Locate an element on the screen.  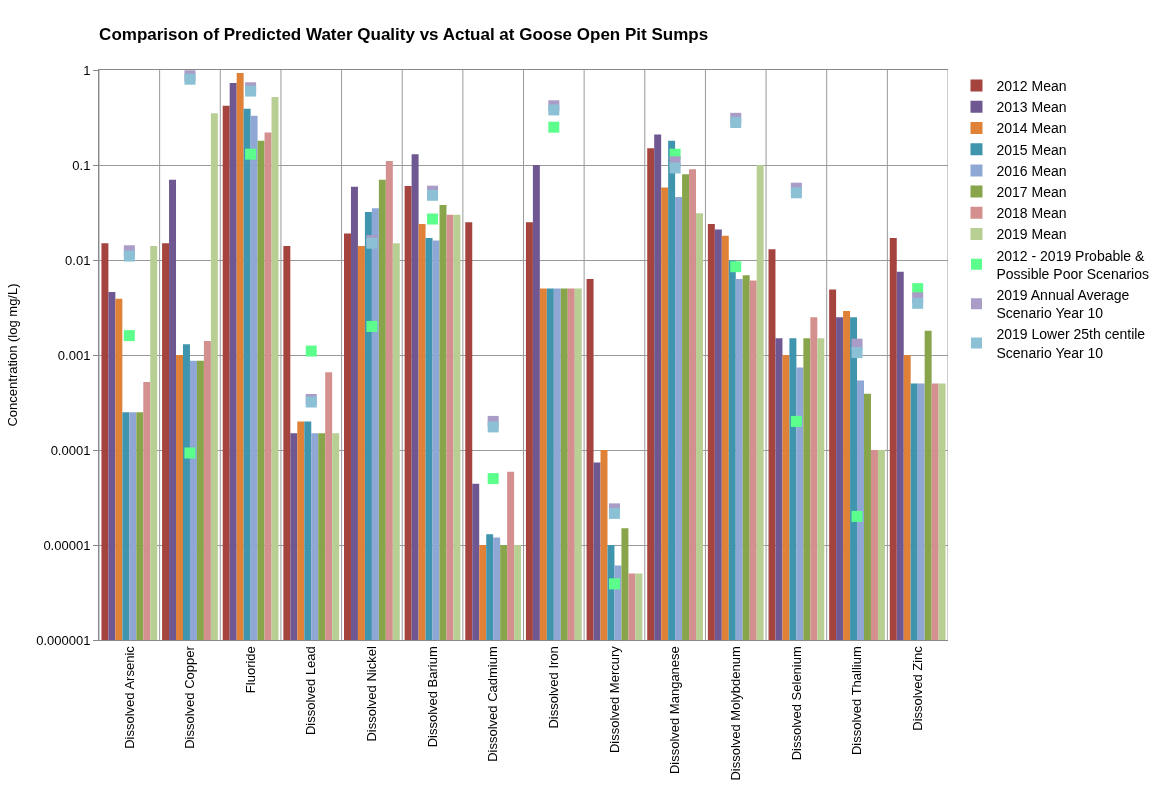
chart-title: Comparison of Predicted Water Quality vs Actual at Goose Open Pit Sumps is located at coordinates (404, 34).